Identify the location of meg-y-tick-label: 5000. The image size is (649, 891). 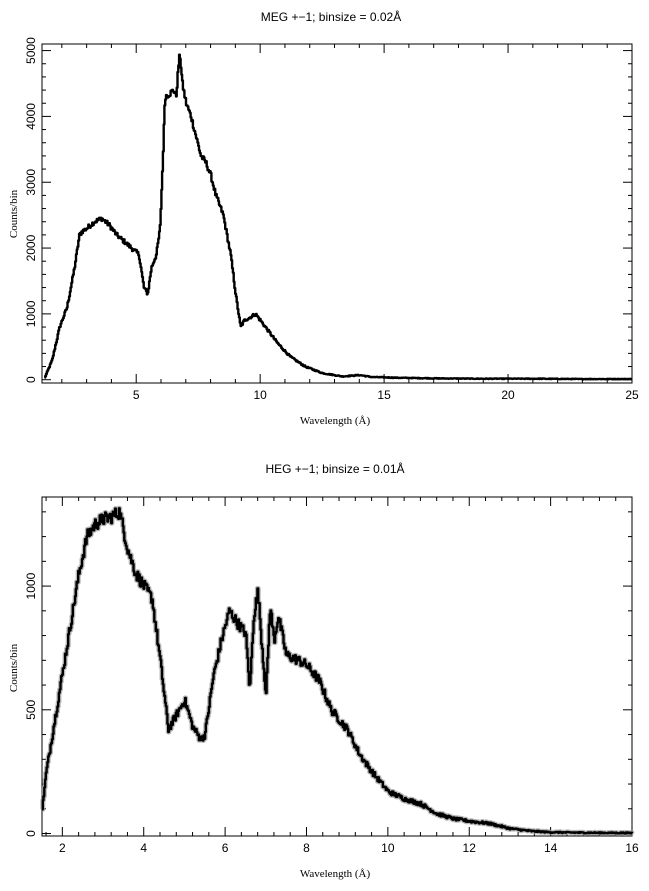
(31, 50).